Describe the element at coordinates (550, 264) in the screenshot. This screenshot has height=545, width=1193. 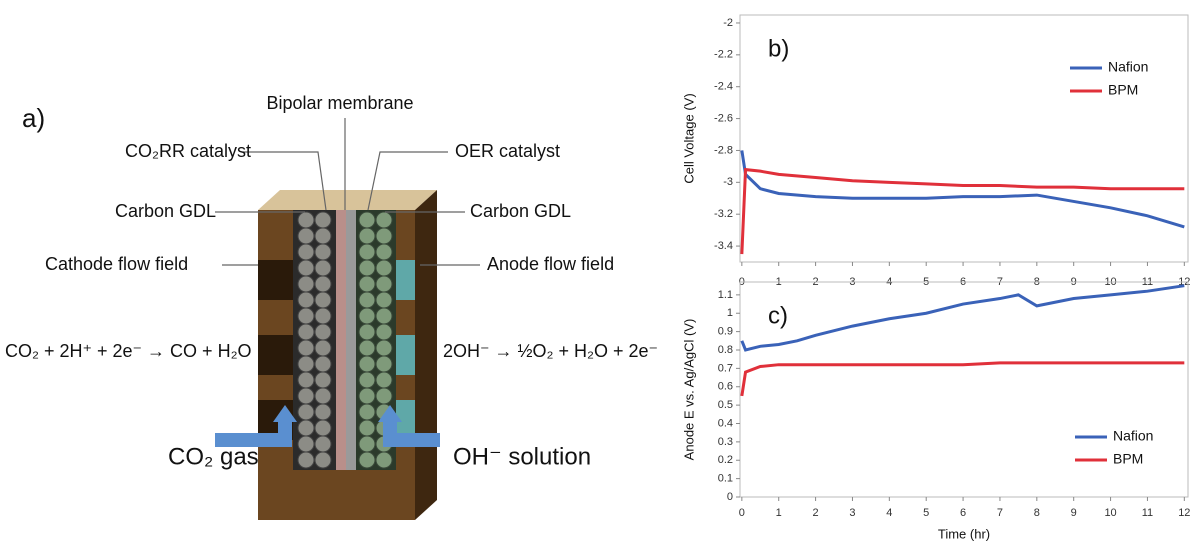
I see `label: Anode flow field` at that location.